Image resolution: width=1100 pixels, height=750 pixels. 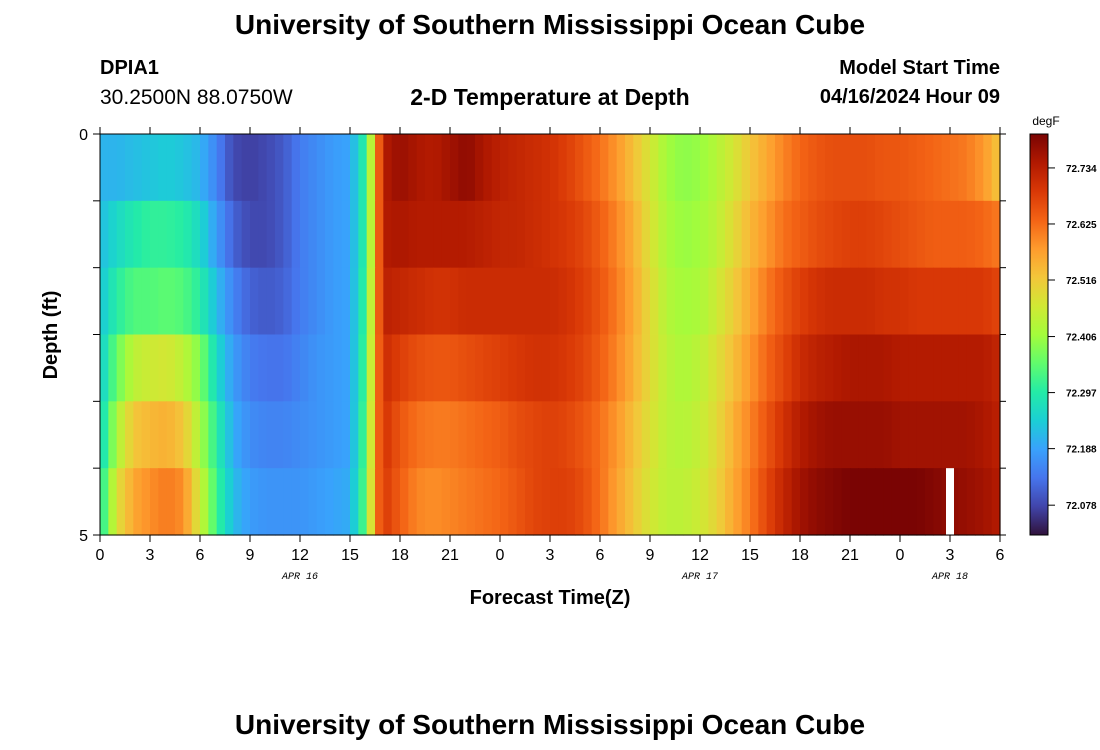 I want to click on y-tick-label: 5, so click(x=83, y=536).